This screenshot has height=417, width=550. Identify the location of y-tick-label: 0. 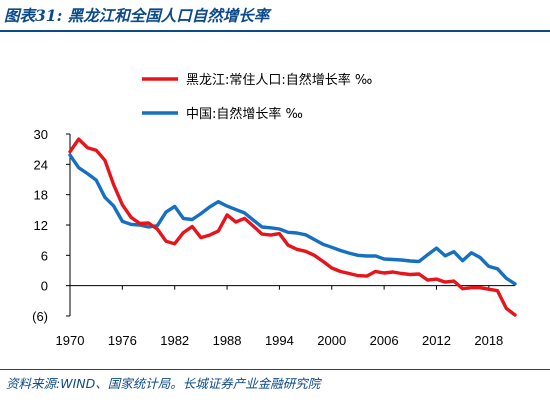
(44, 286).